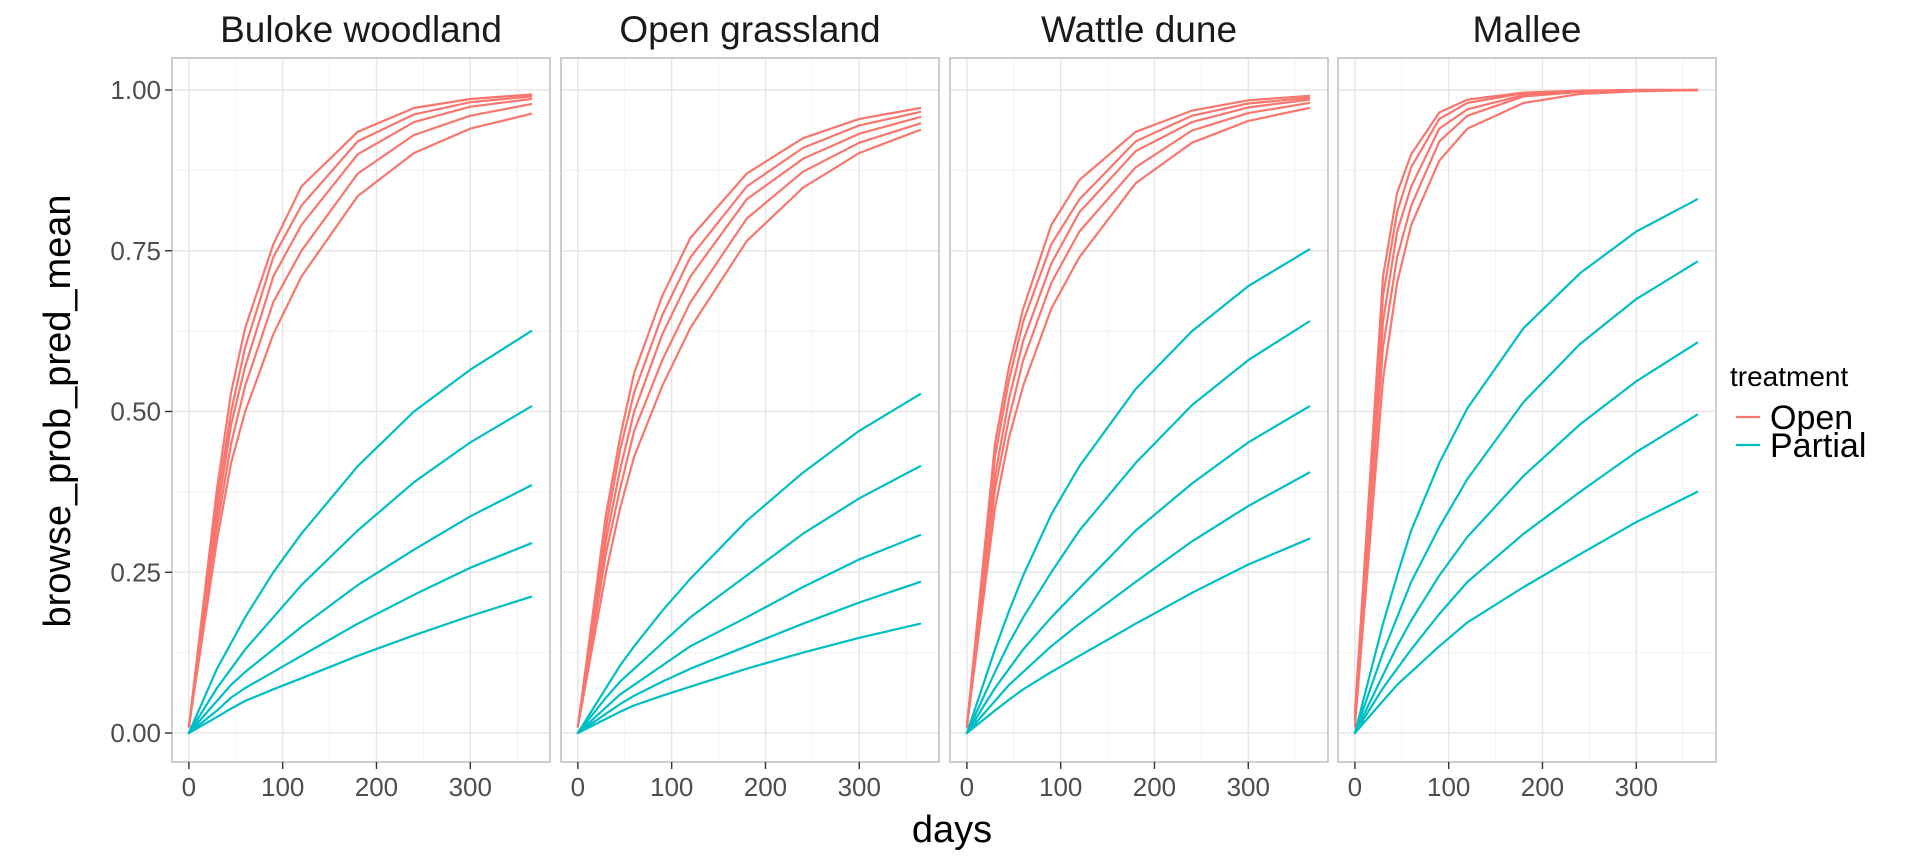 This screenshot has height=864, width=1920. I want to click on x-axis-title: days, so click(952, 830).